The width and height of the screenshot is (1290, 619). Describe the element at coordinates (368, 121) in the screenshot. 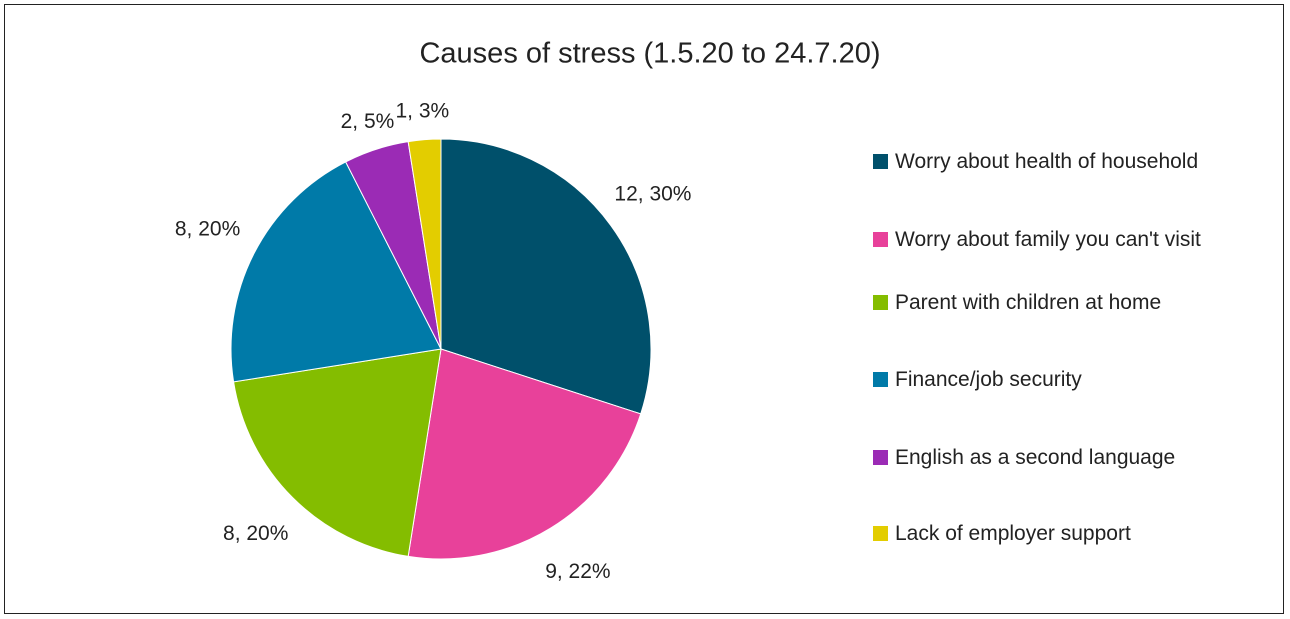

I see `value-label: 2, 5%` at that location.